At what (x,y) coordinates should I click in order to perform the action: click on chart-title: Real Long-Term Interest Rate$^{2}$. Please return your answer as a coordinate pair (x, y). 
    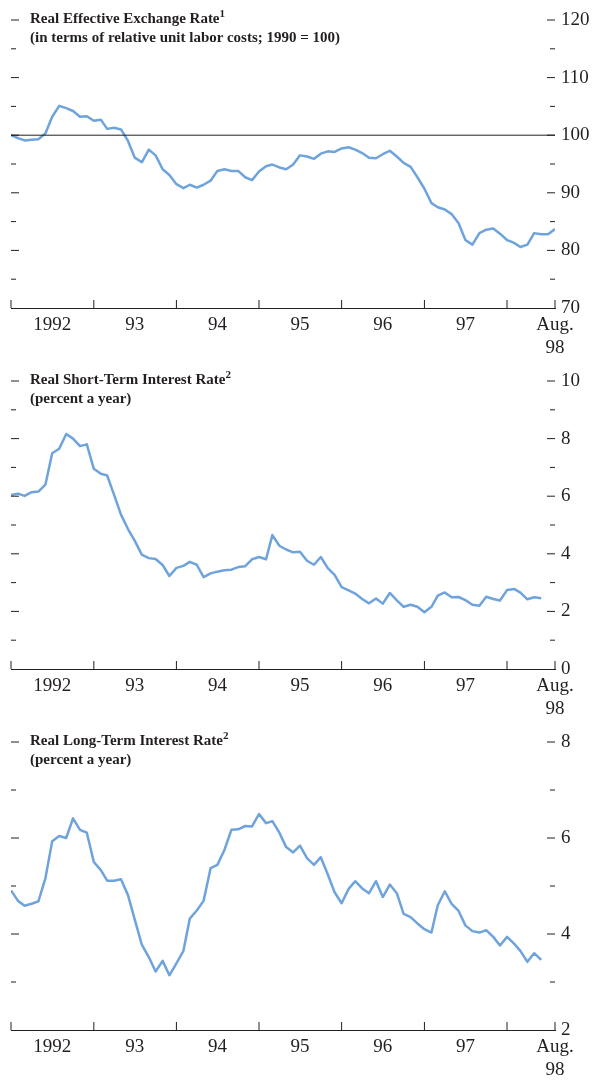
    Looking at the image, I should click on (129, 738).